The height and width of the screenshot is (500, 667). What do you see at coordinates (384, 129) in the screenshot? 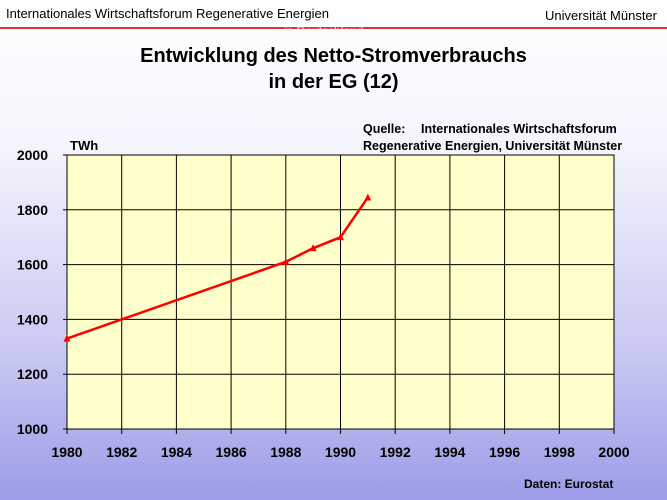
I see `source-label: Quelle:` at bounding box center [384, 129].